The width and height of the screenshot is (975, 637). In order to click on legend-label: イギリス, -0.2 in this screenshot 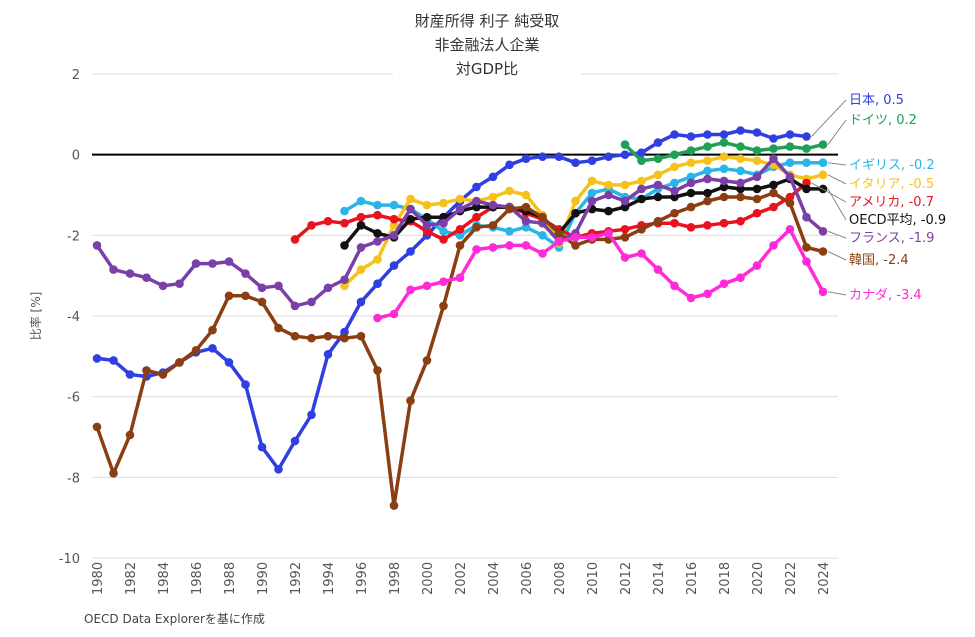, I will do `click(892, 165)`.